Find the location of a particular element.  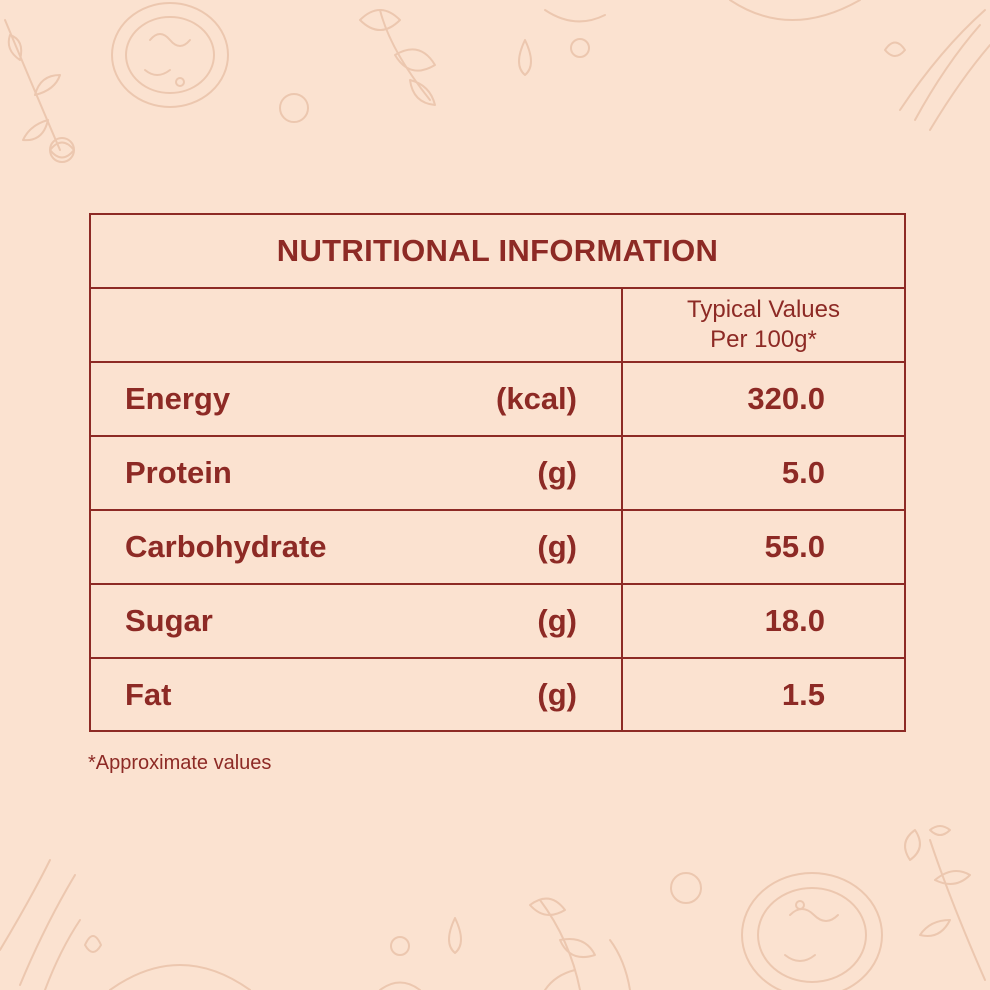

header-values-cell: Typical Values Per 100g* is located at coordinates (763, 325).